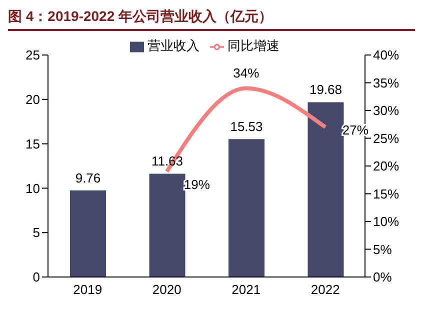 This screenshot has height=331, width=423. I want to click on x-tick-label: 2019, so click(87, 290).